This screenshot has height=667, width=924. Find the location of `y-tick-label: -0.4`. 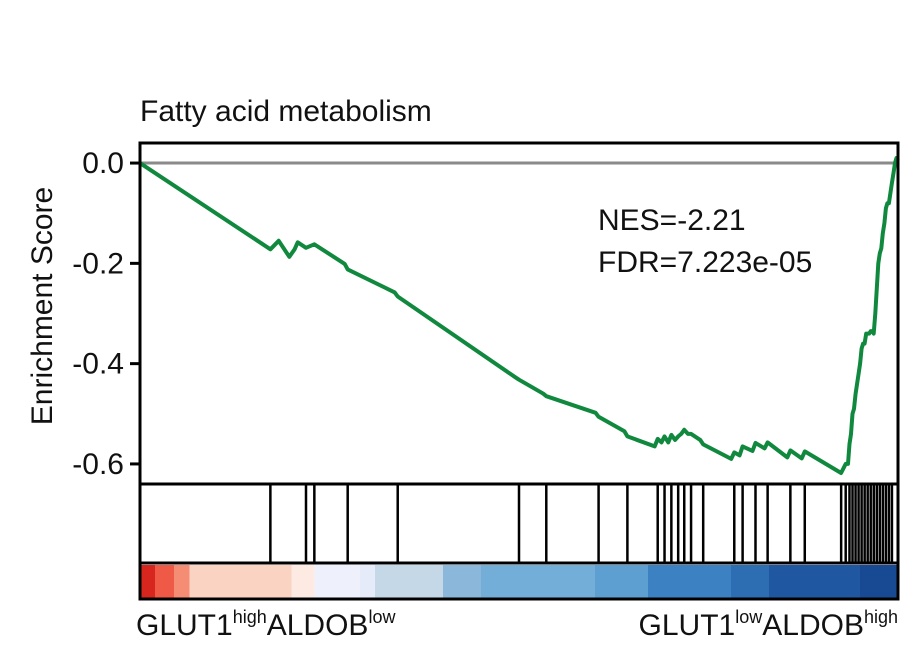

y-tick-label: -0.4 is located at coordinates (98, 364).